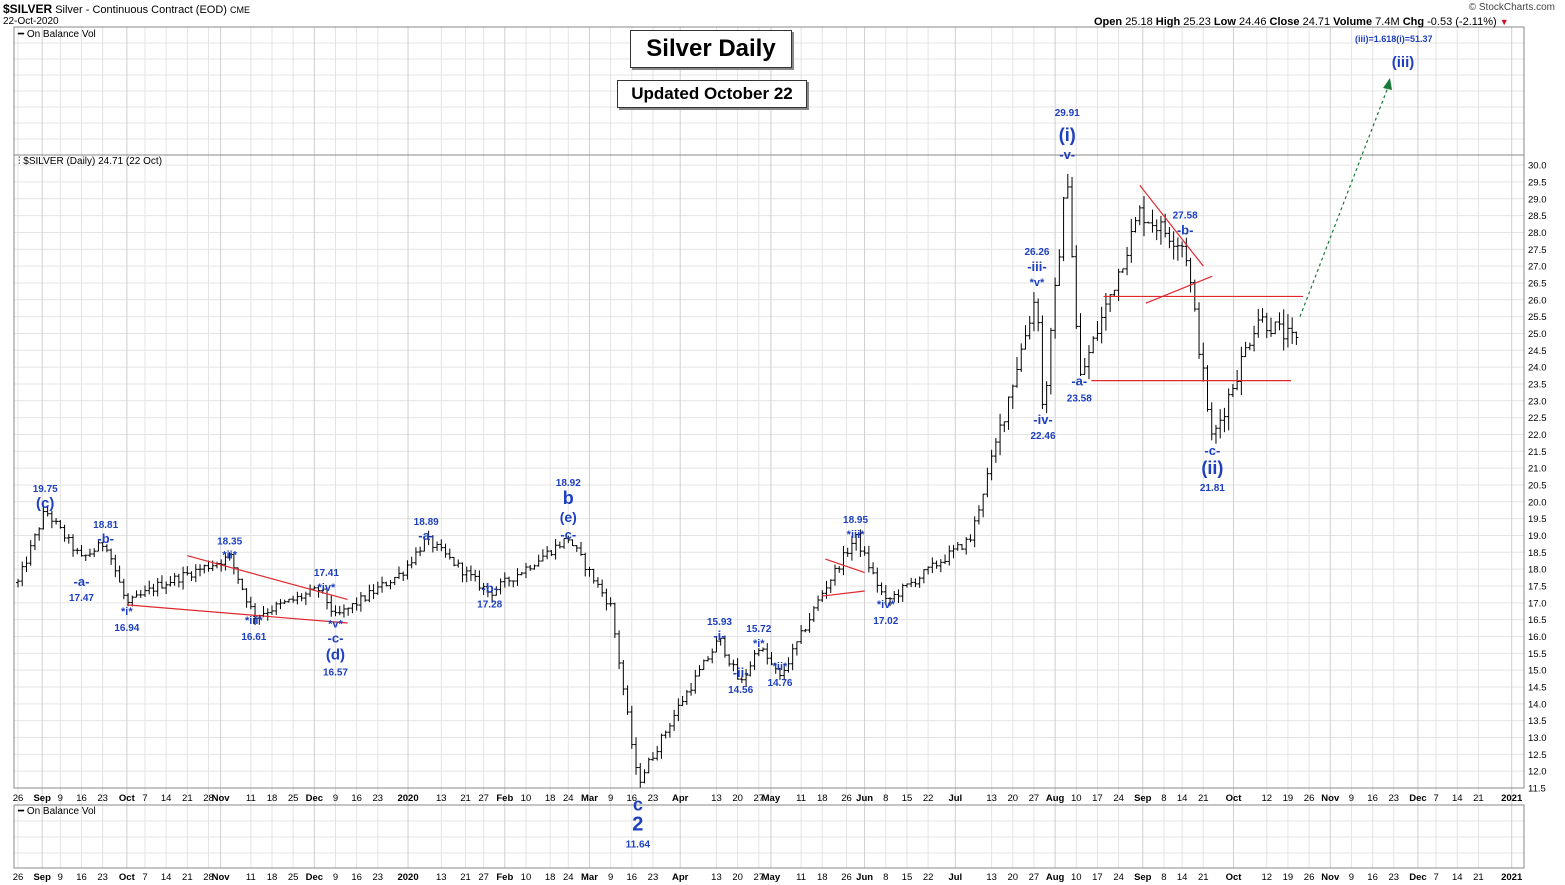 Image resolution: width=1565 pixels, height=885 pixels. I want to click on bottom-panel-legend: ━ On Balance Vol, so click(57, 811).